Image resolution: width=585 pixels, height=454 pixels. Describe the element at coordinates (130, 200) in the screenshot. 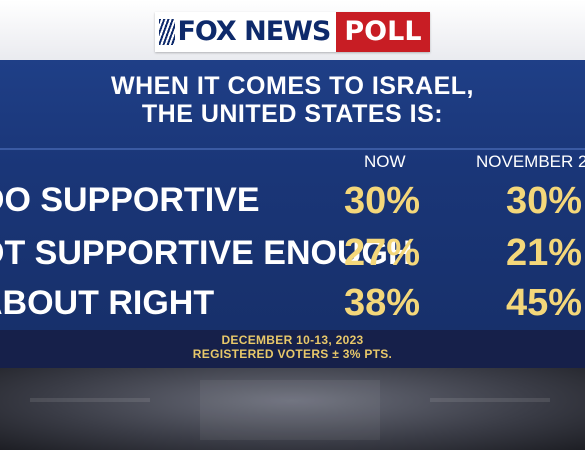

I see `row-label-too-supportive: OO SUPPORTIVE` at that location.